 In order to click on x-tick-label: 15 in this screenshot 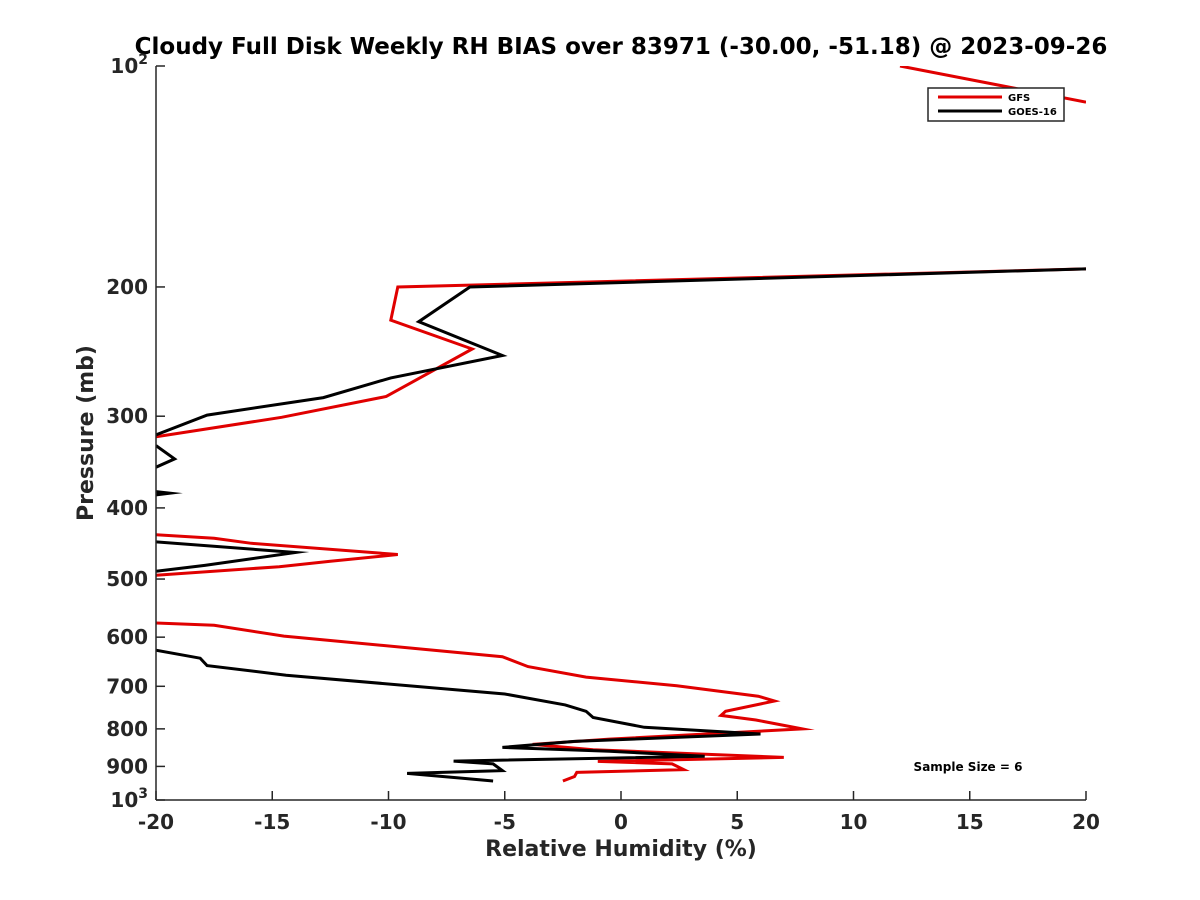, I will do `click(970, 822)`.